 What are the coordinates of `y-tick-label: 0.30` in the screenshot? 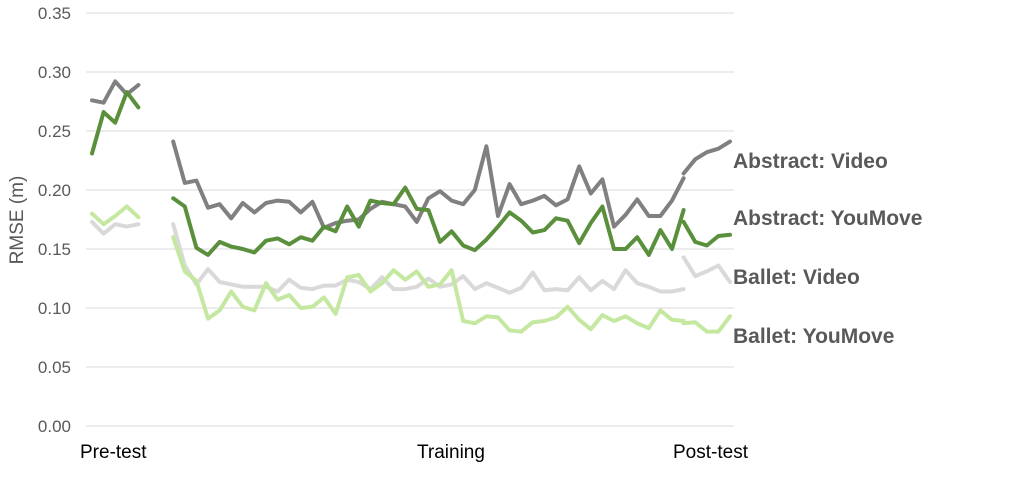 It's located at (54, 72).